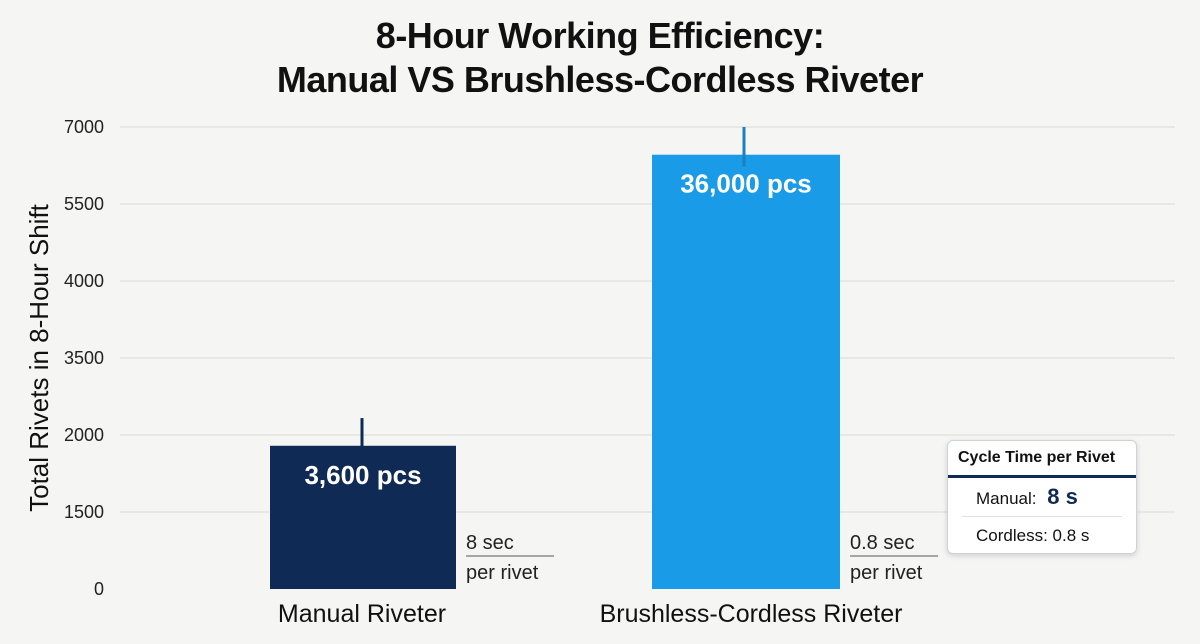 Image resolution: width=1200 pixels, height=644 pixels. Describe the element at coordinates (39, 357) in the screenshot. I see `y-axis-label: Total Rivets in 8-Hour Shift` at that location.